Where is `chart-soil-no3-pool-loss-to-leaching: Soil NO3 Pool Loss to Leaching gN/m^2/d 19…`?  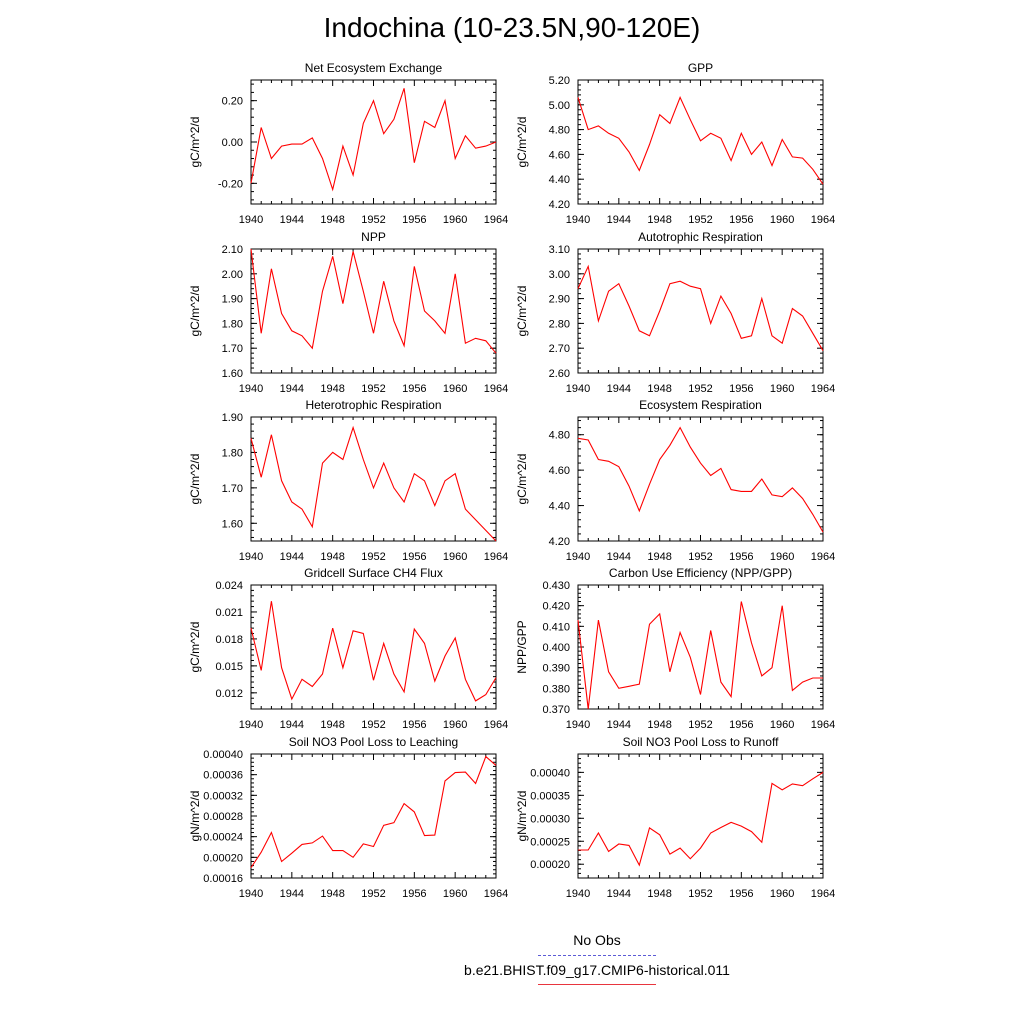 chart-soil-no3-pool-loss-to-leaching: Soil NO3 Pool Loss to Leaching gN/m^2/d 19… is located at coordinates (348, 817).